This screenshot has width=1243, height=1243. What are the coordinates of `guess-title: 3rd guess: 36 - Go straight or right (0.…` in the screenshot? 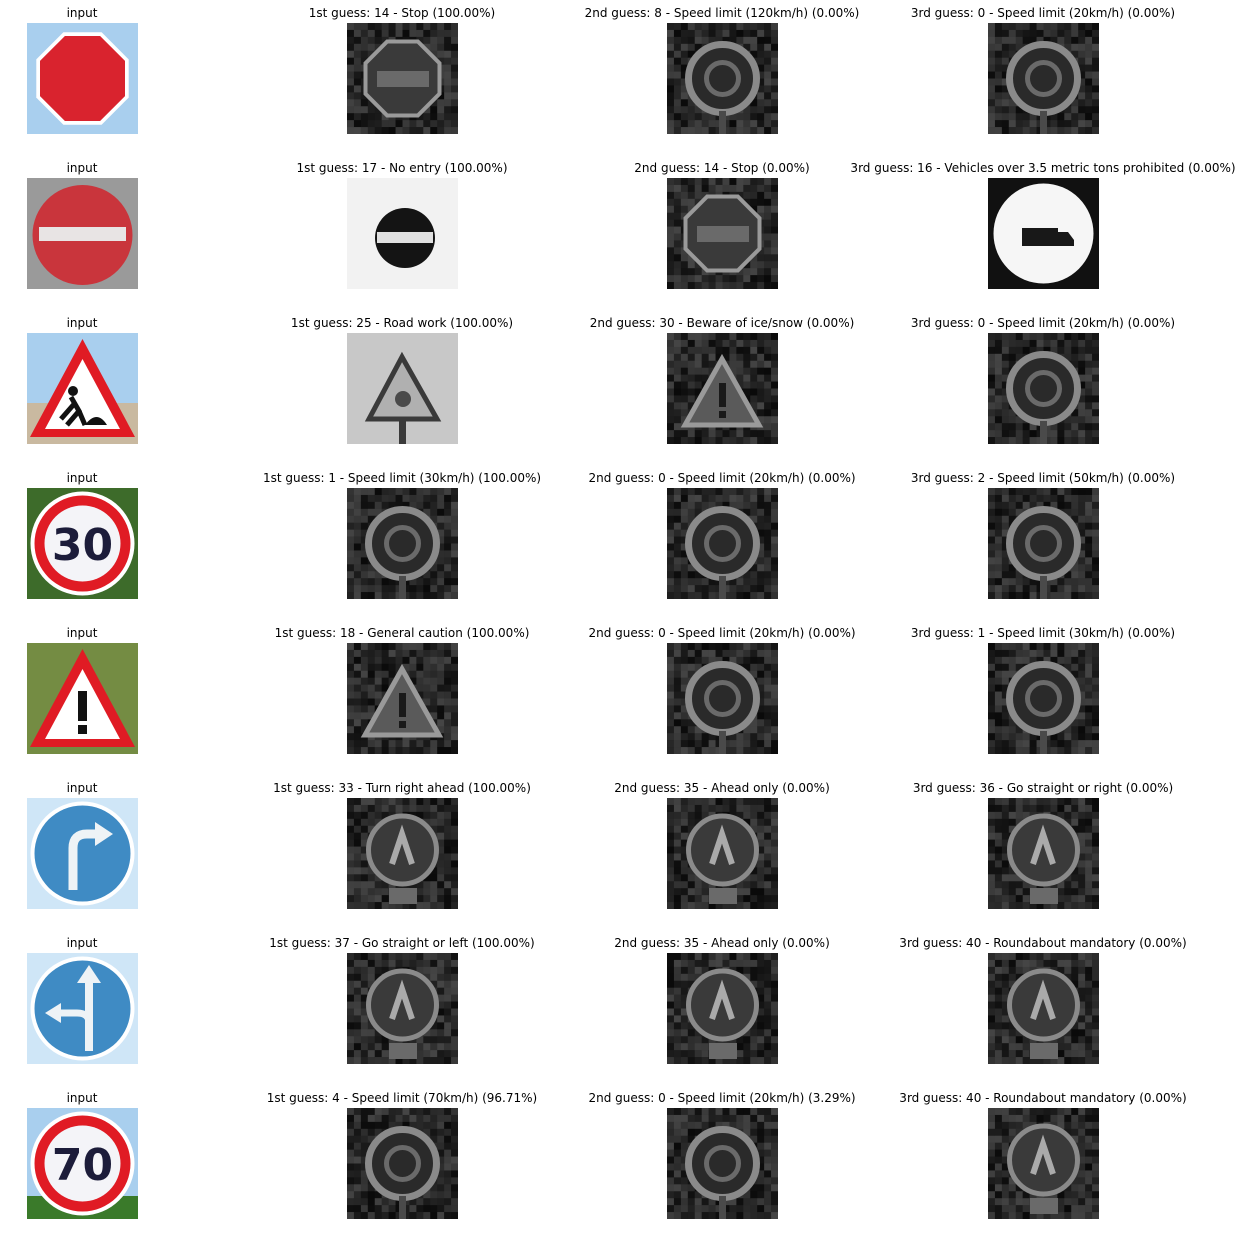 It's located at (1043, 788).